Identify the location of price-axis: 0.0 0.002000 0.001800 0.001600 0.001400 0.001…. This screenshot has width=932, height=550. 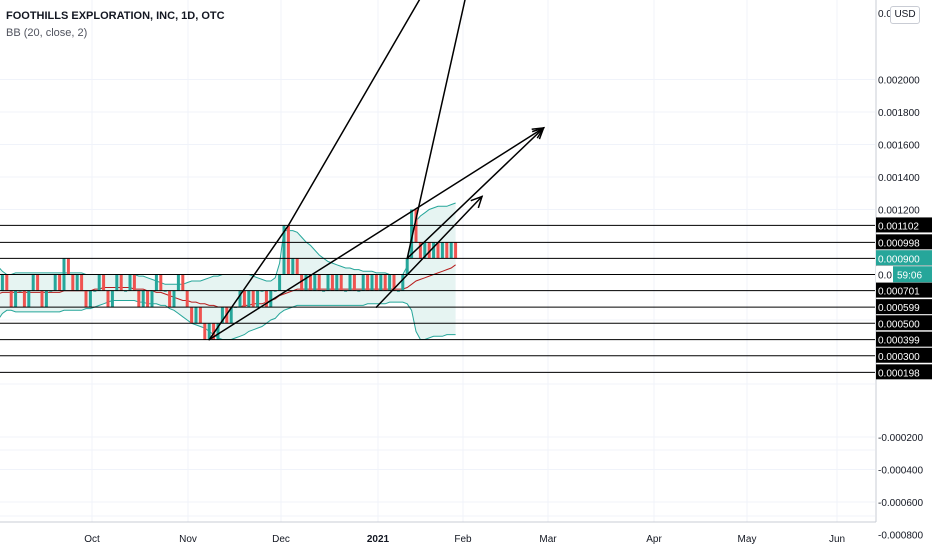
(904, 275).